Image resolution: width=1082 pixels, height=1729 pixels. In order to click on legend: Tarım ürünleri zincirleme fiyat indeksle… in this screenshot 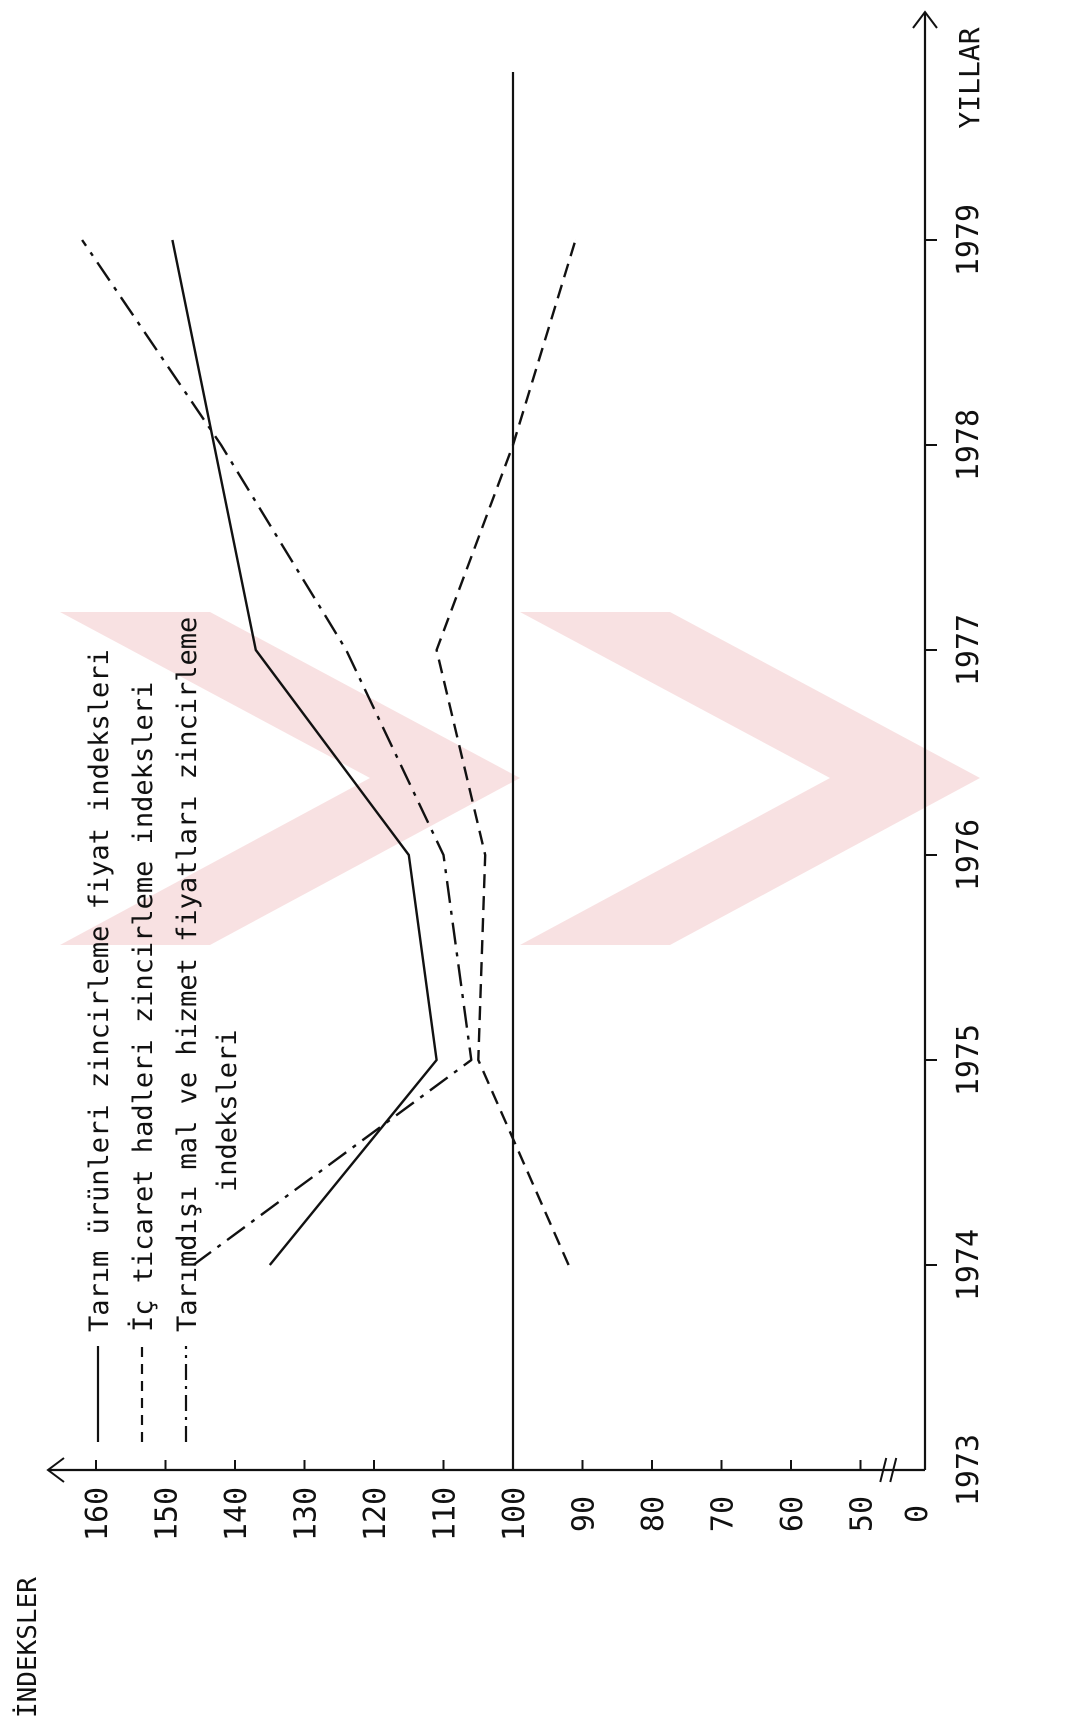, I will do `click(163, 1029)`.